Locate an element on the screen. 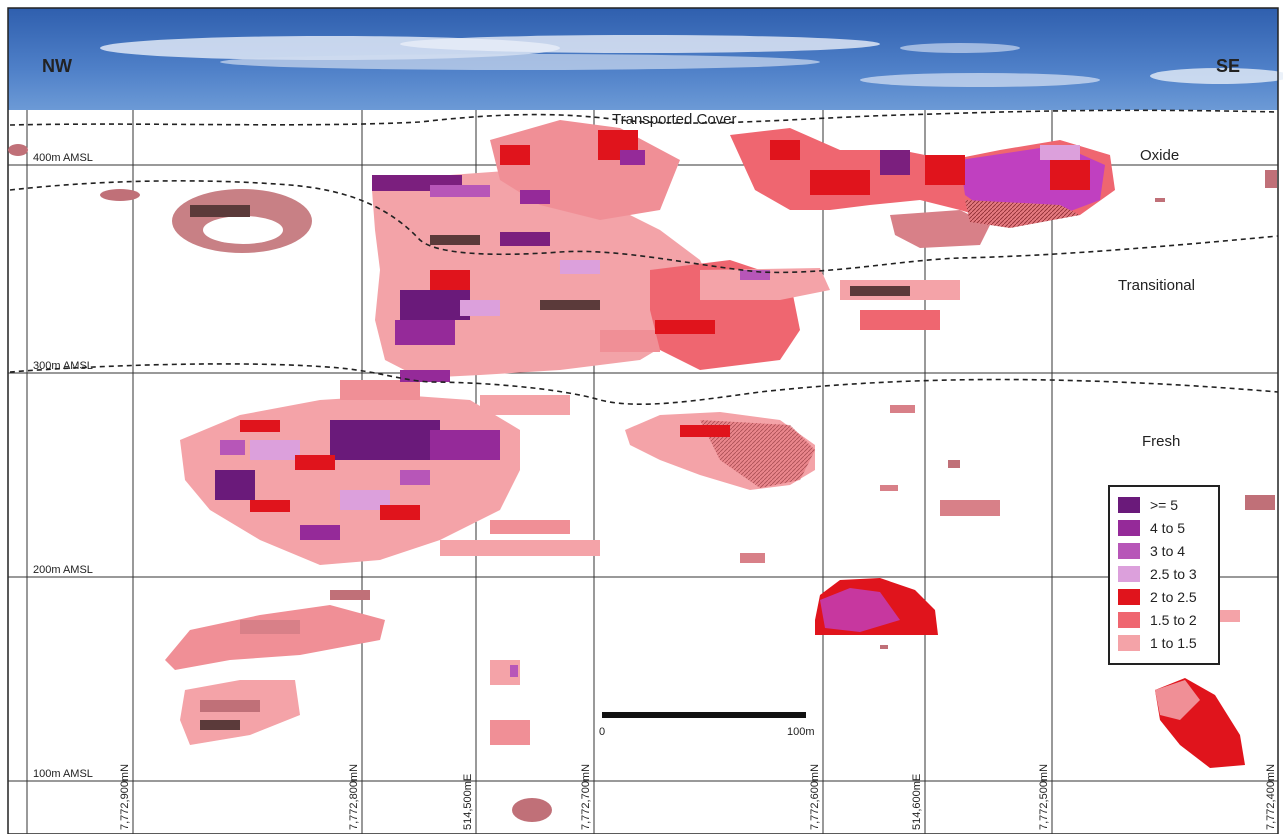 The image size is (1283, 834). oxide-boundary is located at coordinates (644, 227).